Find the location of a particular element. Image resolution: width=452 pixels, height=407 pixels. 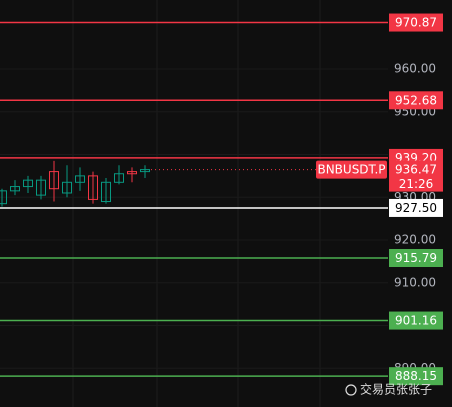

level-label: 888.15 is located at coordinates (416, 376).